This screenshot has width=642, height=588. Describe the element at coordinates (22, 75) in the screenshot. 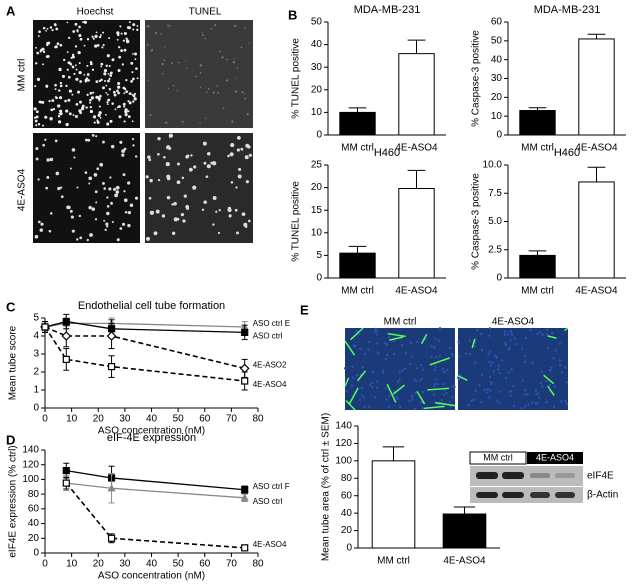

I see `row-label: MM ctrl` at that location.